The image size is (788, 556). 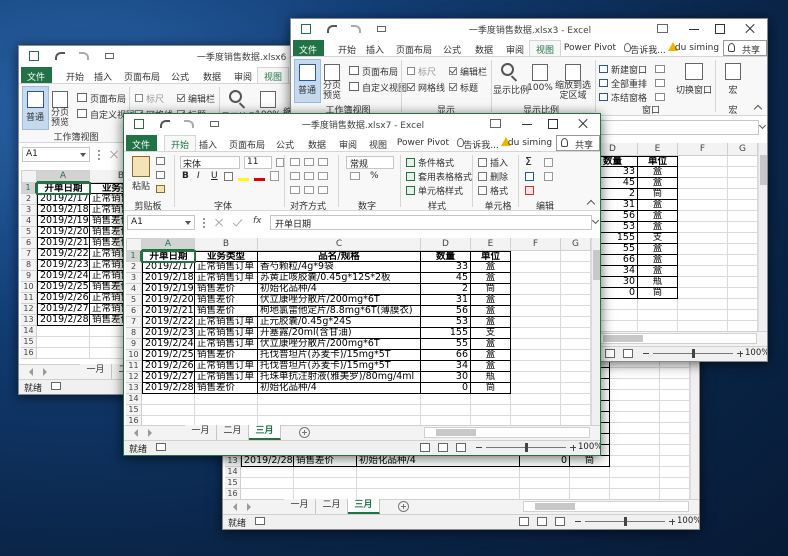 What do you see at coordinates (451, 51) in the screenshot?
I see `ribbon-tab: 公式` at bounding box center [451, 51].